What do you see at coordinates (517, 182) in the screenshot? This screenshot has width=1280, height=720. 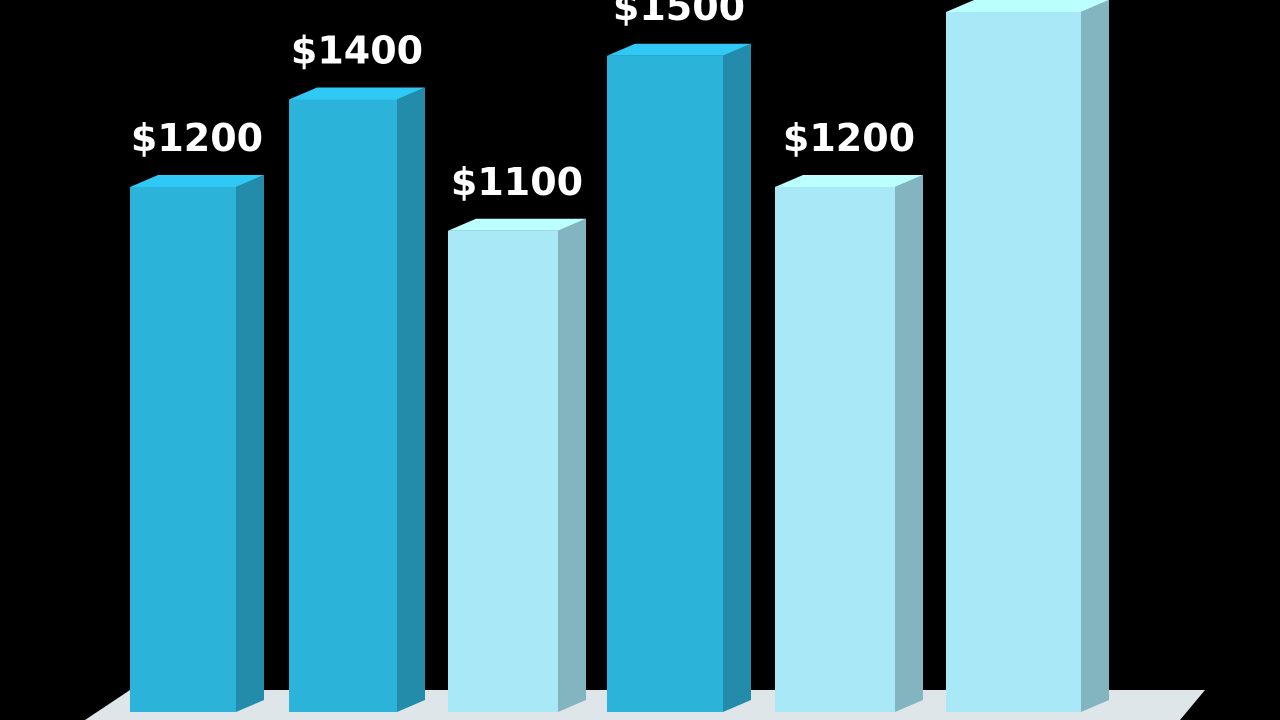 I see `value-label: $1100` at bounding box center [517, 182].